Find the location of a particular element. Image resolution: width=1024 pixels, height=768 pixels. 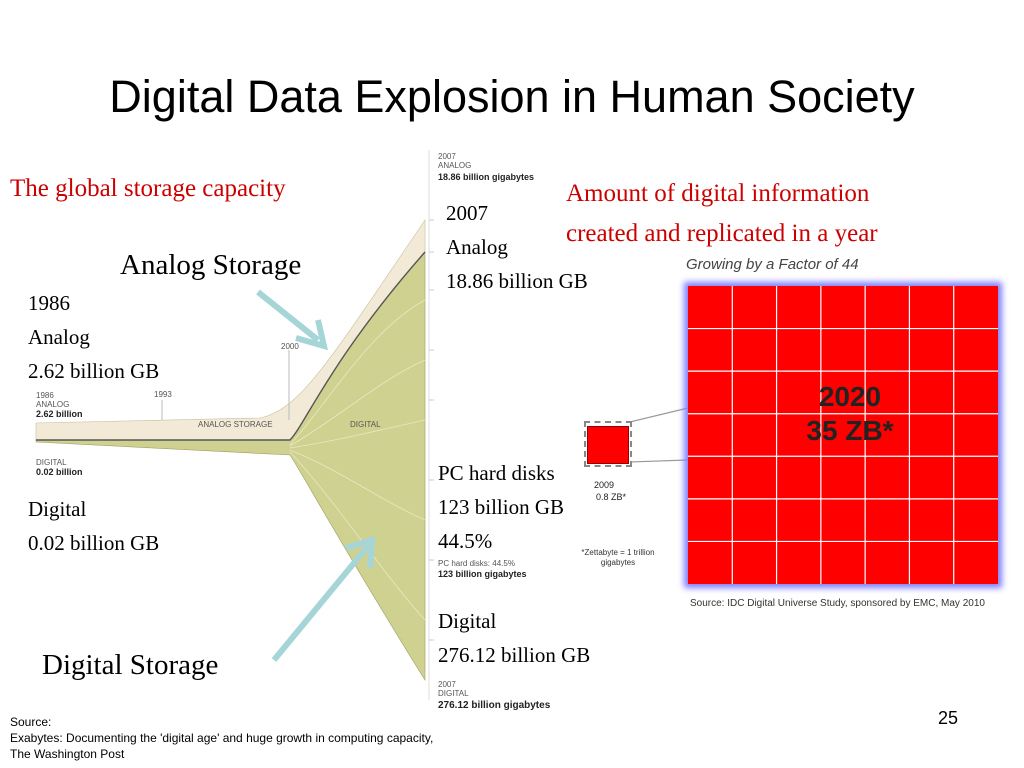

growth-caption: Growing by a Factor of 44 is located at coordinates (772, 264).